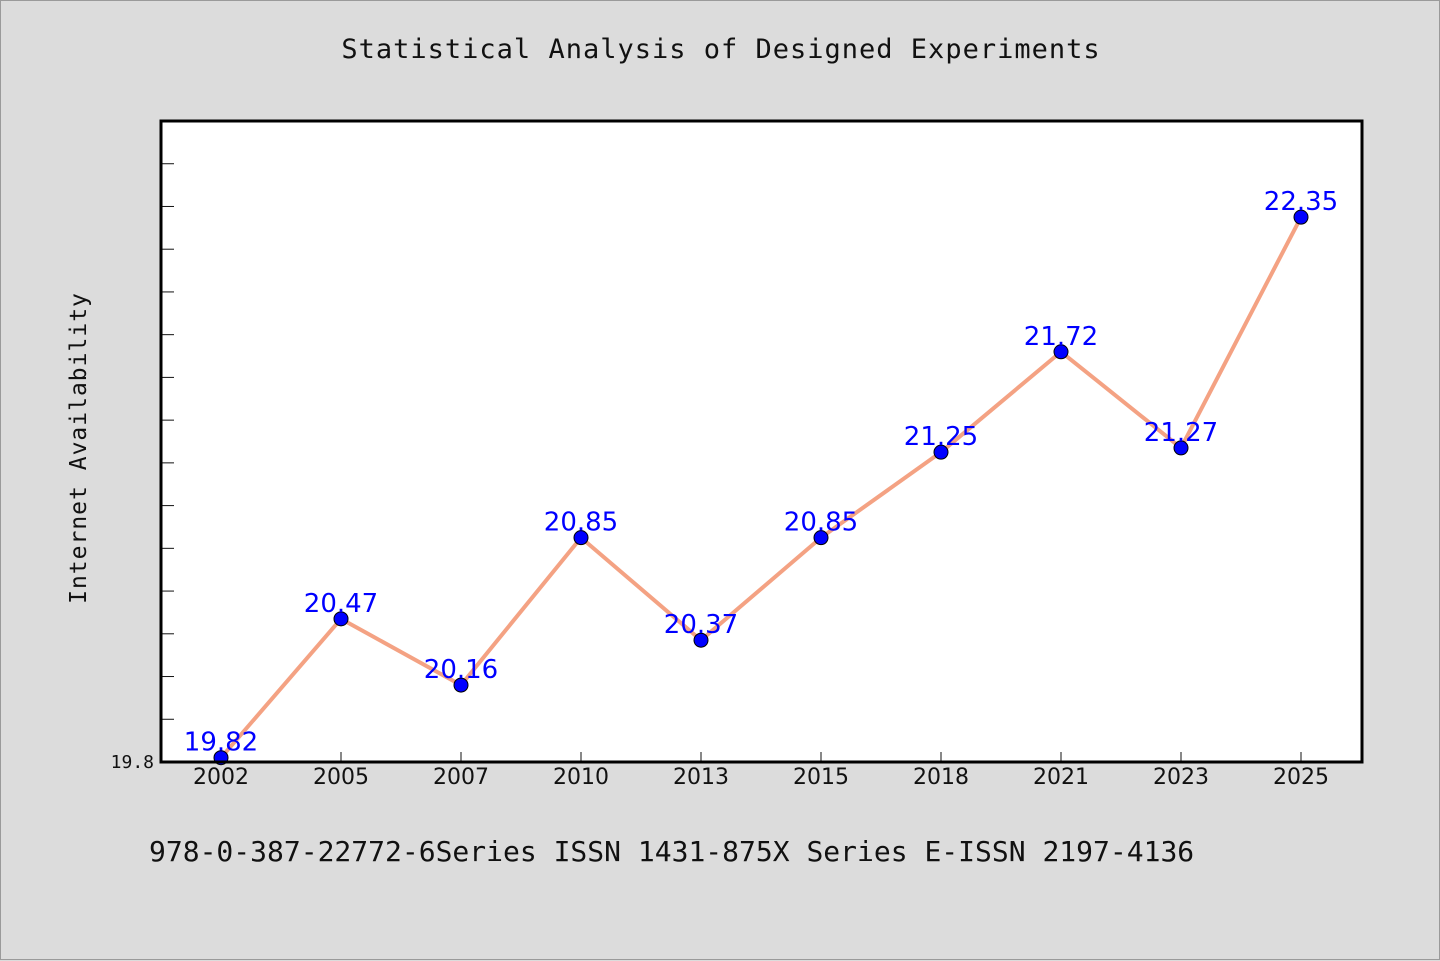  Describe the element at coordinates (221, 777) in the screenshot. I see `x-tick-label: 2002` at that location.